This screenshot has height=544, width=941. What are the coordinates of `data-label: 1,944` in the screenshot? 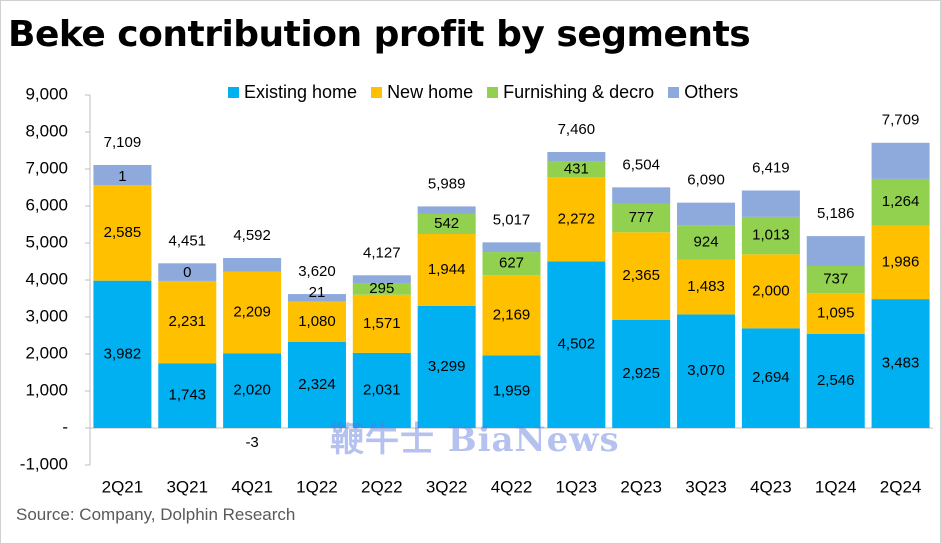 It's located at (447, 269).